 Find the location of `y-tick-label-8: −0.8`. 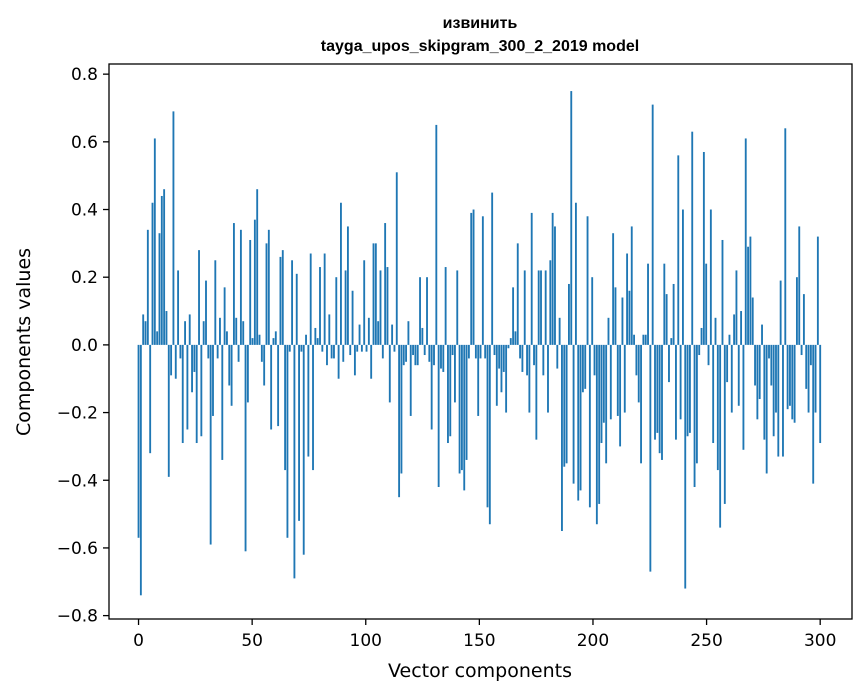

y-tick-label-8: −0.8 is located at coordinates (77, 617).